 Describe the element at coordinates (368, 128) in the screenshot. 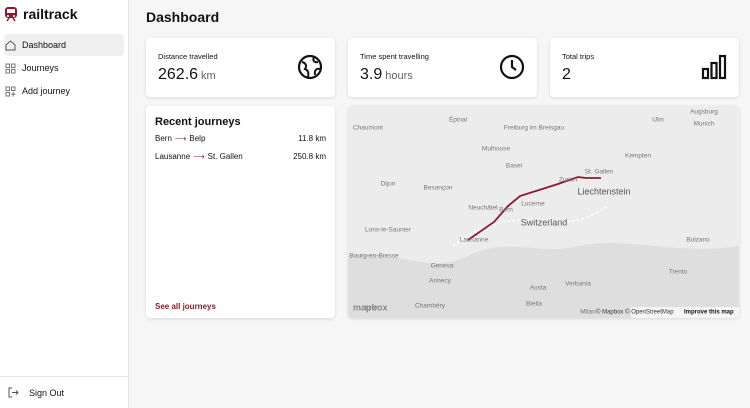

I see `map-label: Chaumont` at that location.